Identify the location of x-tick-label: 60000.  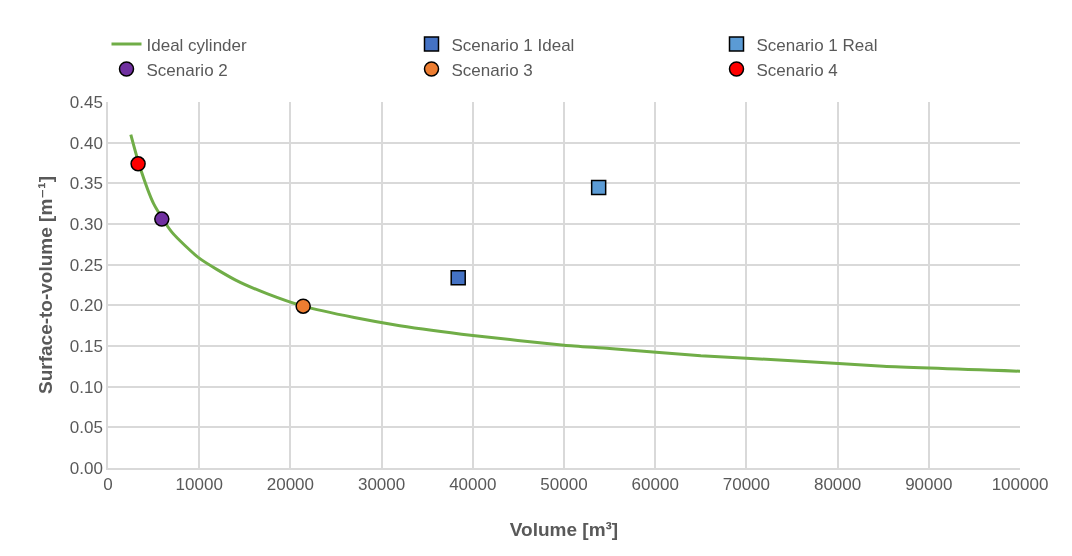
(655, 485).